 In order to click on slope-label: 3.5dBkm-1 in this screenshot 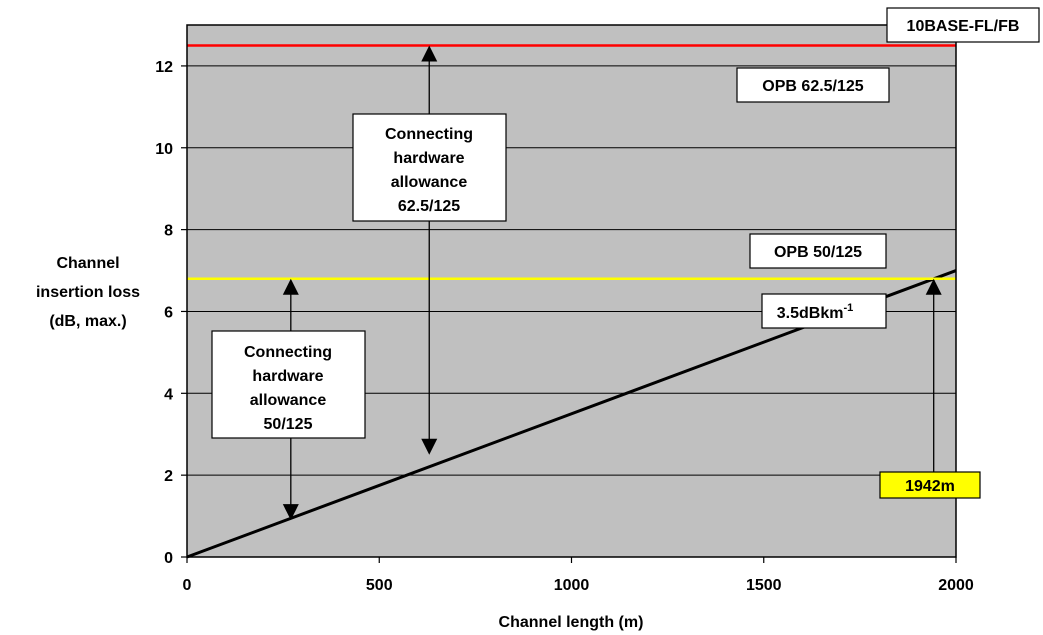, I will do `click(815, 312)`.